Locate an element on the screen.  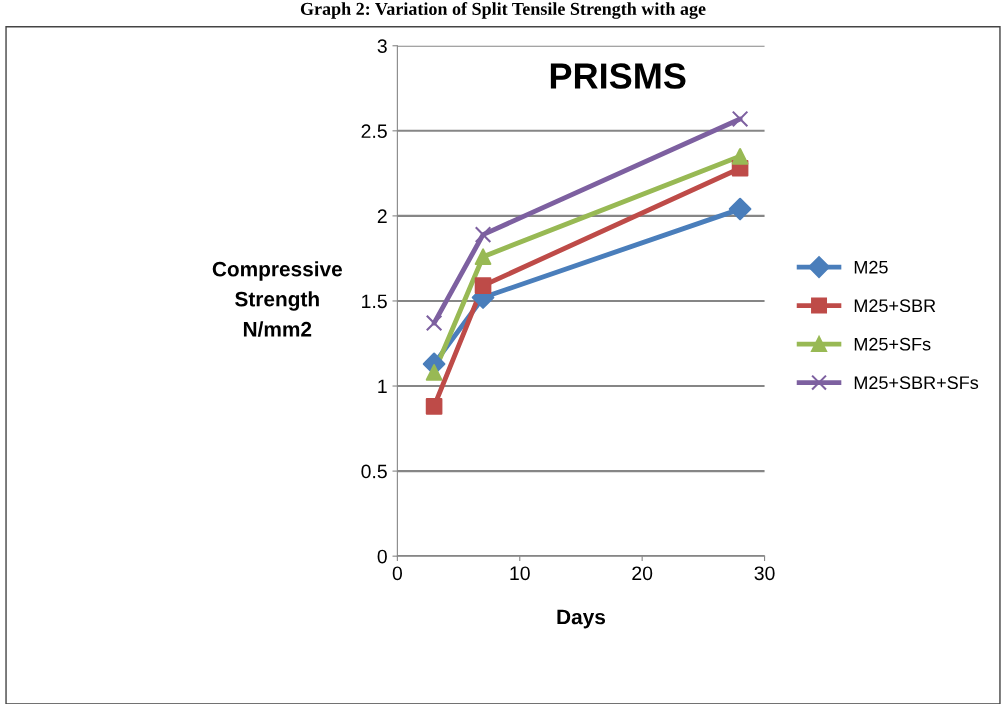
x-tick-label: 30 is located at coordinates (764, 573).